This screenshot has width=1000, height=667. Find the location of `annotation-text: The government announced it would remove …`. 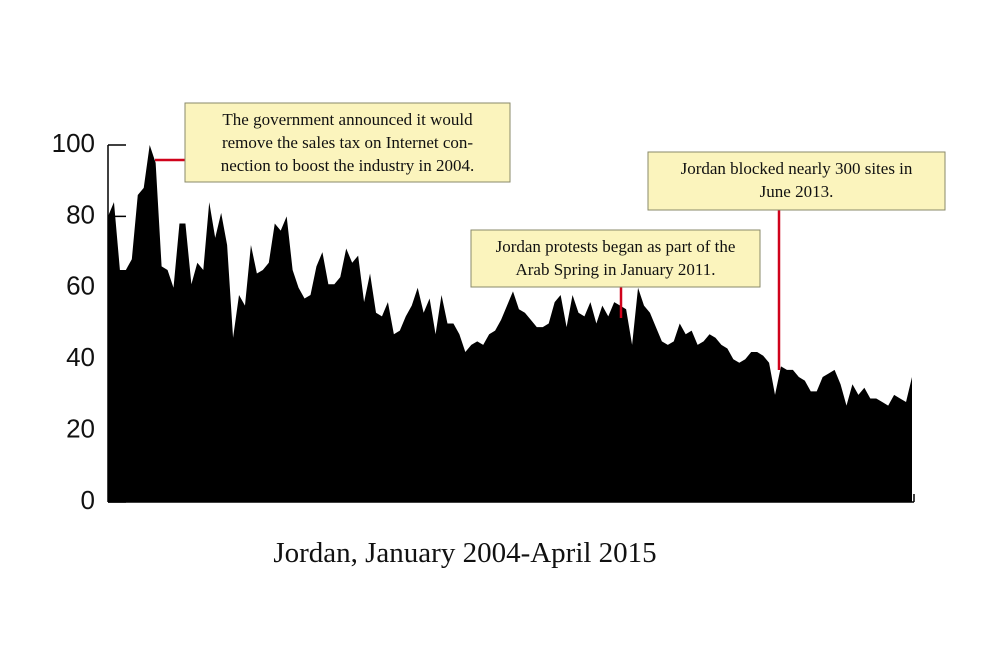

annotation-text: The government announced it would remove … is located at coordinates (348, 142).